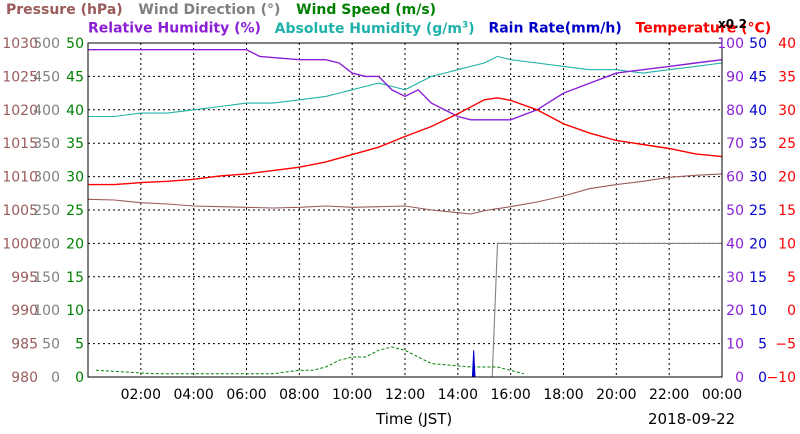  Describe the element at coordinates (555, 28) in the screenshot. I see `legend-rain-rate: Rain Rate(mm/h)` at that location.